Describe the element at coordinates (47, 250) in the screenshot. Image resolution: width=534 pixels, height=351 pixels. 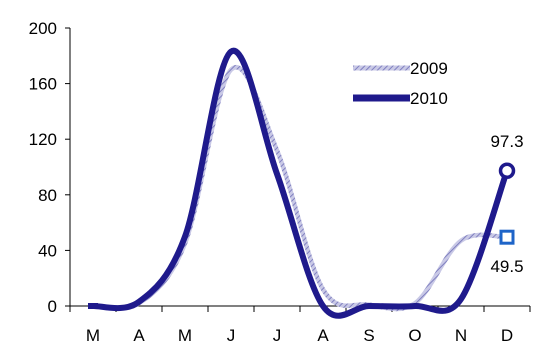
I see `y-tick-label: 40` at that location.